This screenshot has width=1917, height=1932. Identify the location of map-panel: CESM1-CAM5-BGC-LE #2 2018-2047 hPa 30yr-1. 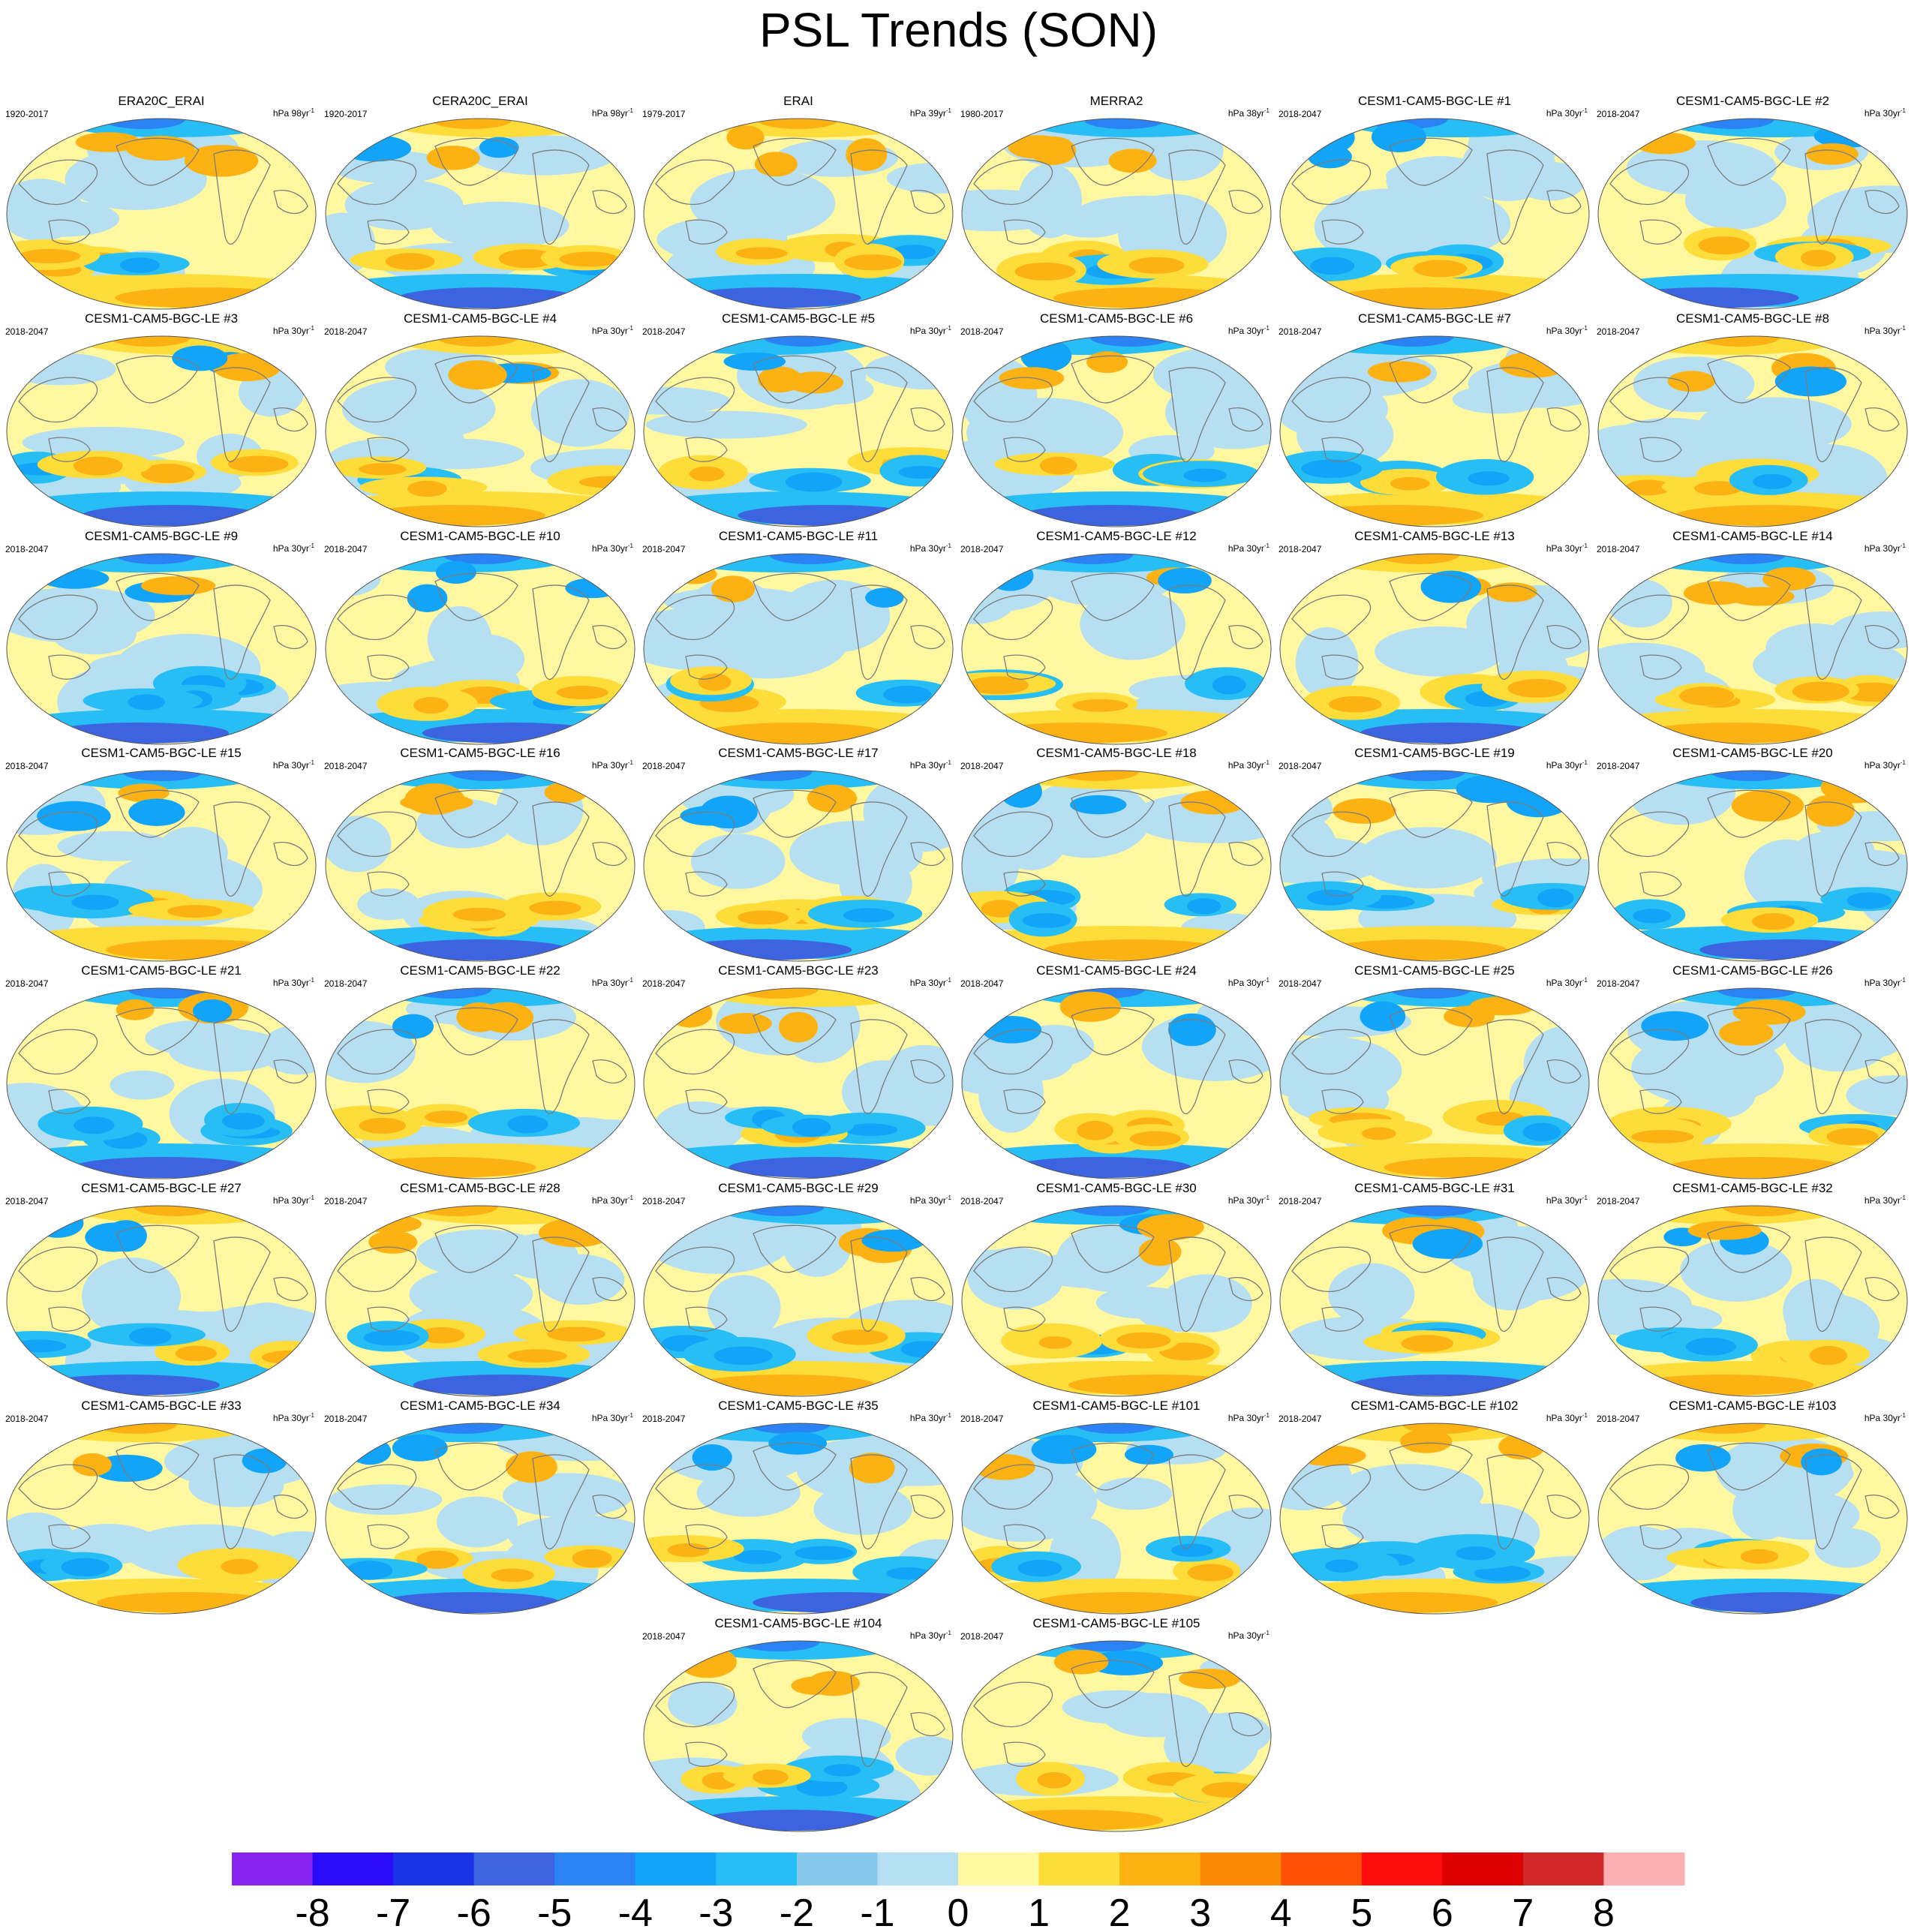
(1752, 203).